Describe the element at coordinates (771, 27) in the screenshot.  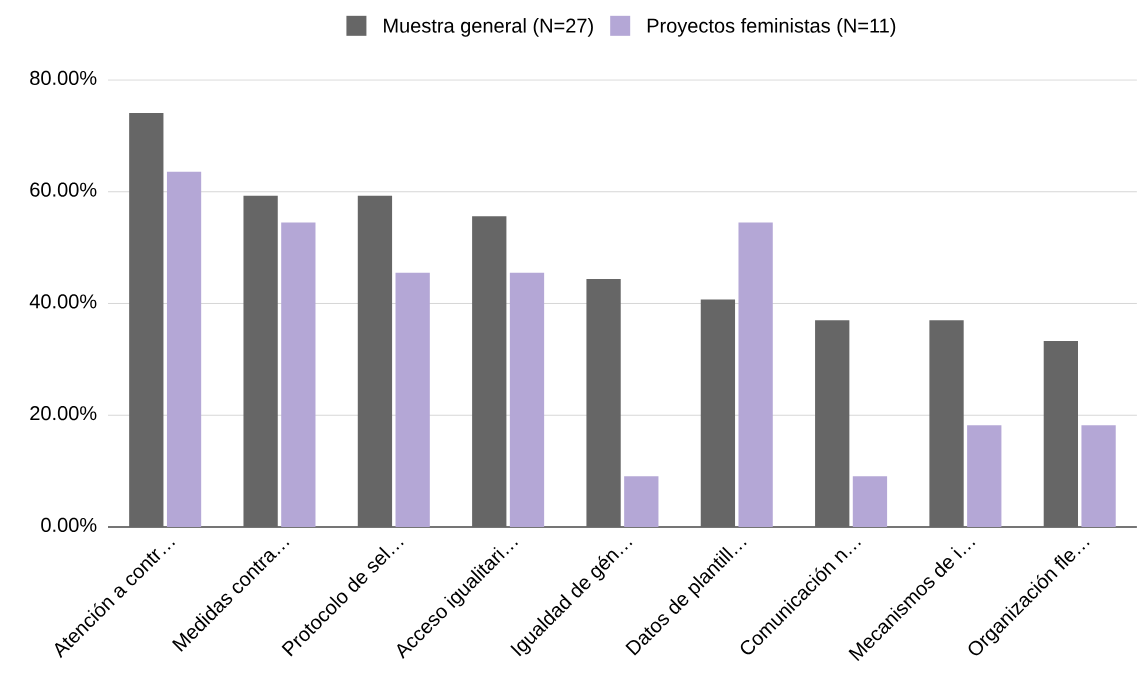
I see `legend-label: Proyectos feministas (N=11)` at that location.